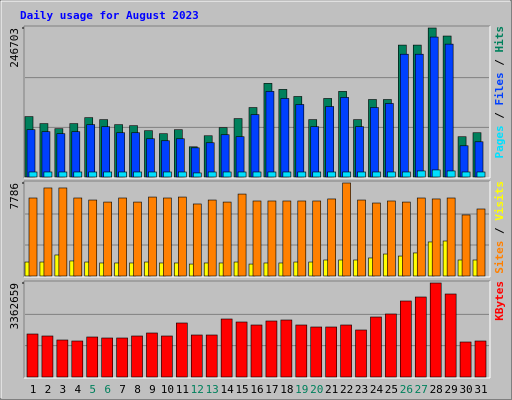  What do you see at coordinates (212, 389) in the screenshot?
I see `x-tick-label: 13` at bounding box center [212, 389].